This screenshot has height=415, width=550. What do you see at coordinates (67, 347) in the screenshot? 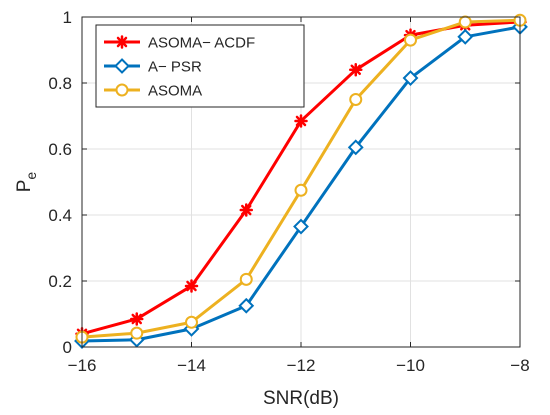
I see `y-tick-label: 0` at bounding box center [67, 347].